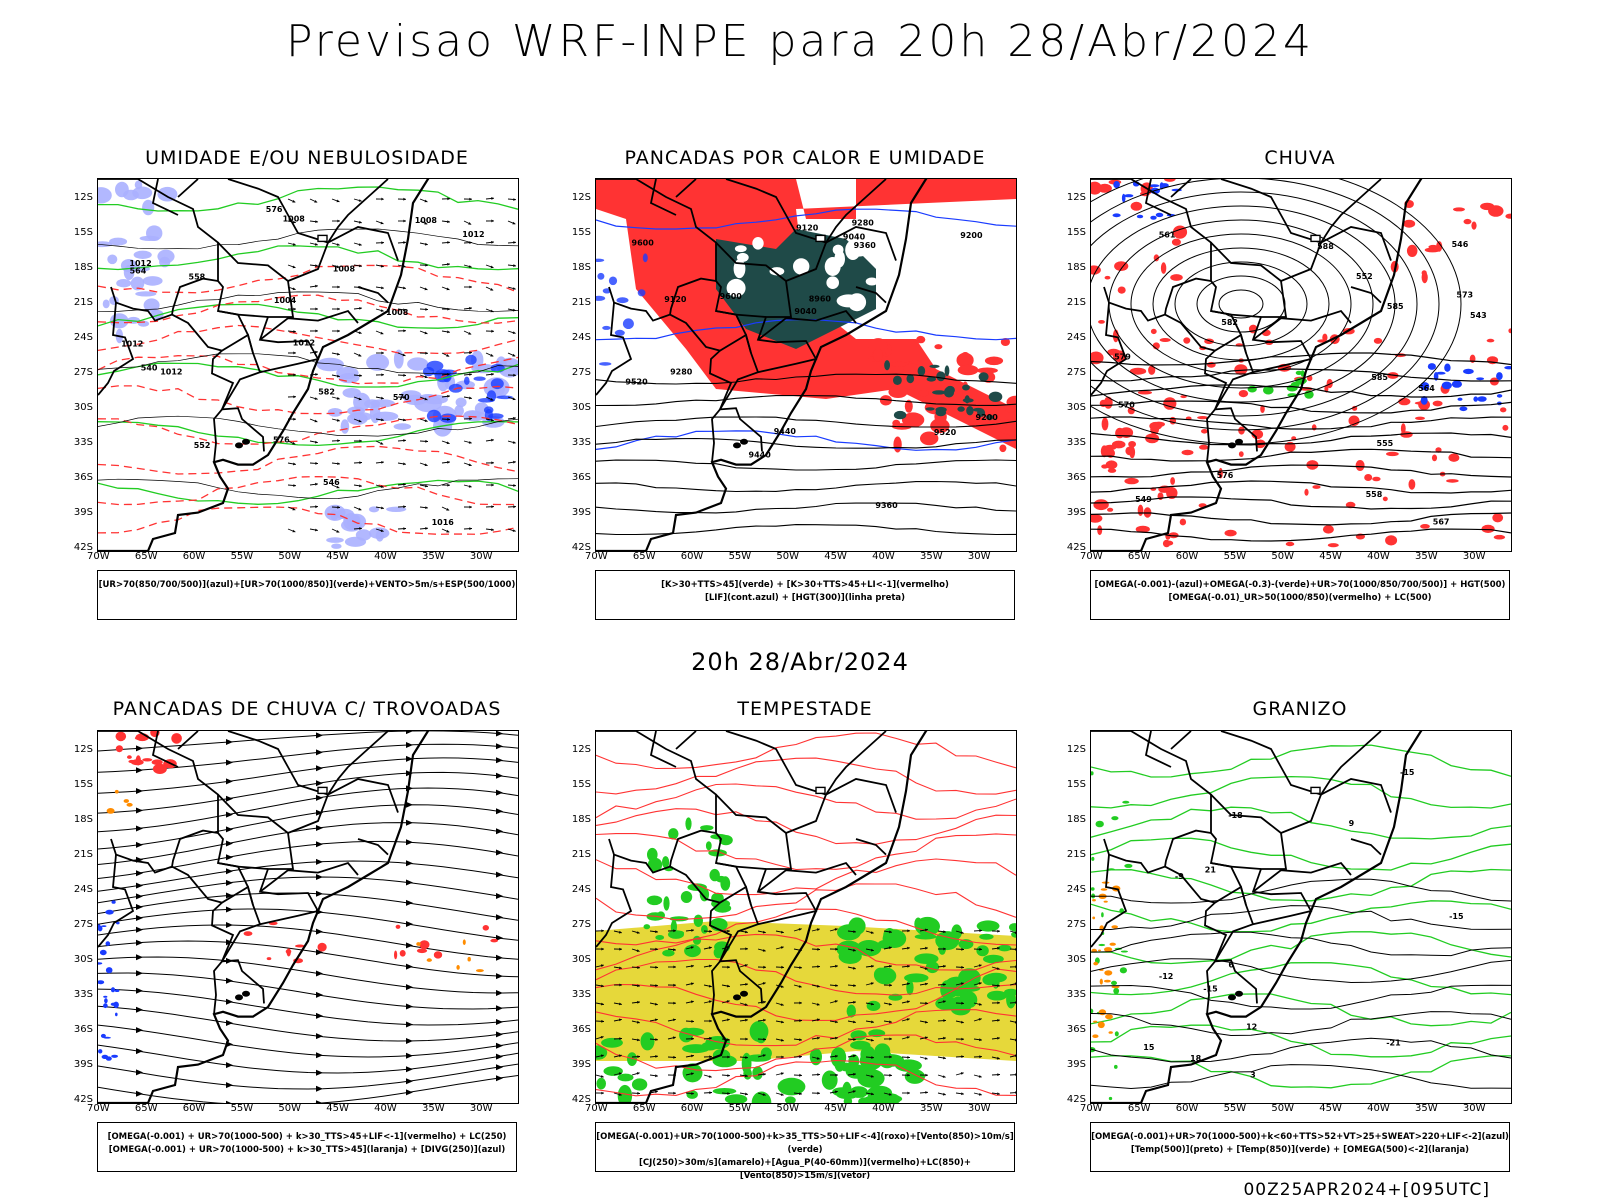 The width and height of the screenshot is (1600, 1200). Describe the element at coordinates (1352, 823) in the screenshot. I see `contour-label: 9` at that location.